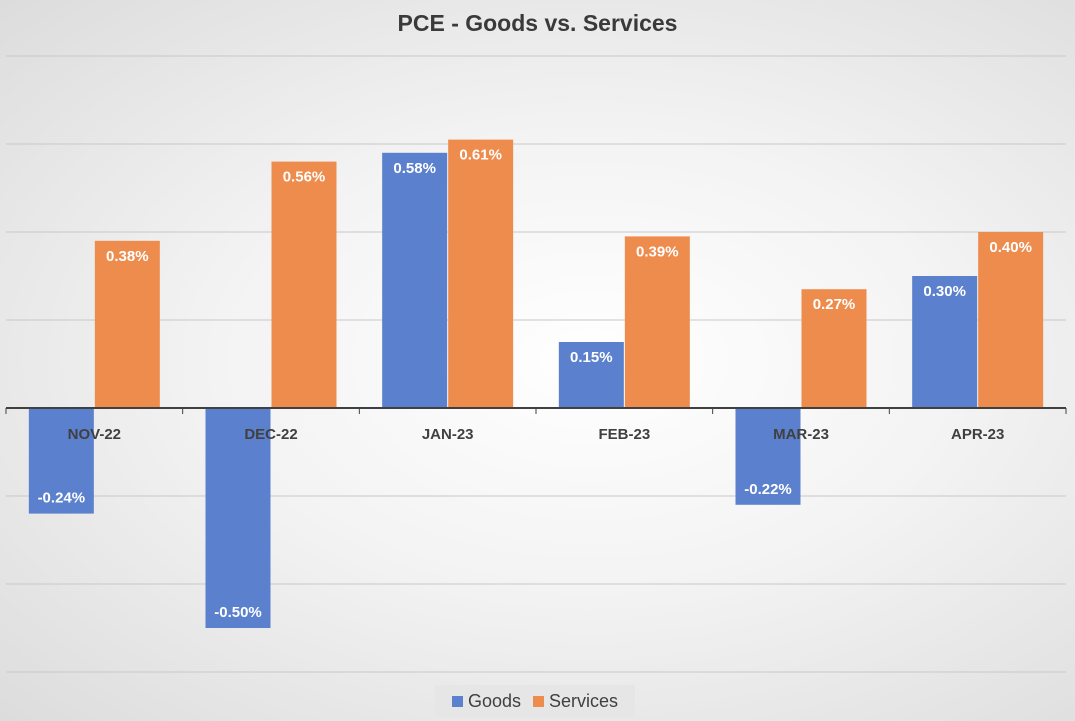 The width and height of the screenshot is (1075, 721). I want to click on data-label-services-mar-23: 0.27%, so click(834, 304).